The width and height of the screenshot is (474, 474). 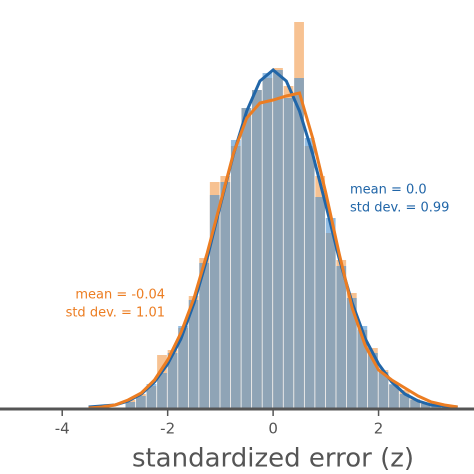 What do you see at coordinates (273, 429) in the screenshot?
I see `x-tick-label: 0` at bounding box center [273, 429].